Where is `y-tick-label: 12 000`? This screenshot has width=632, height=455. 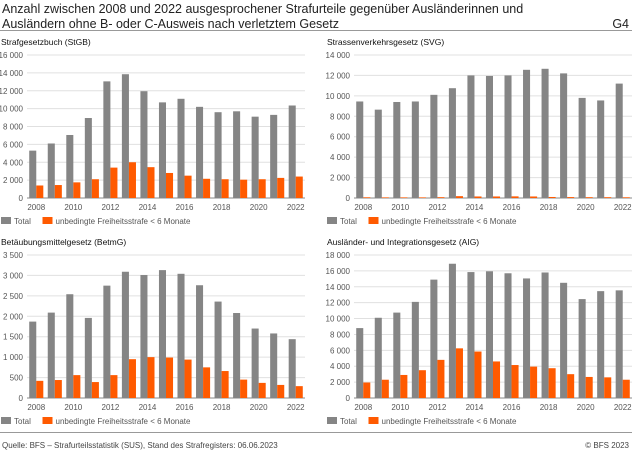 y-tick-label: 12 000 is located at coordinates (338, 303).